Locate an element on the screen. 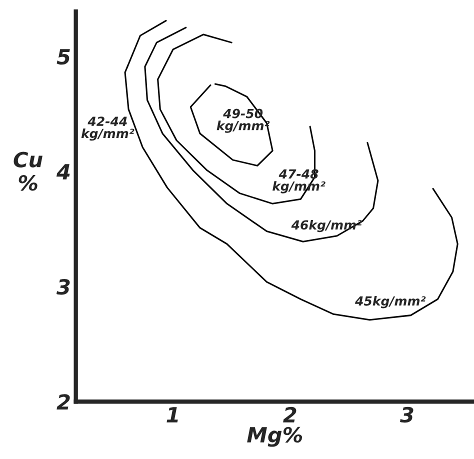  annotation: 42-44 kg/mm² is located at coordinates (107, 128).